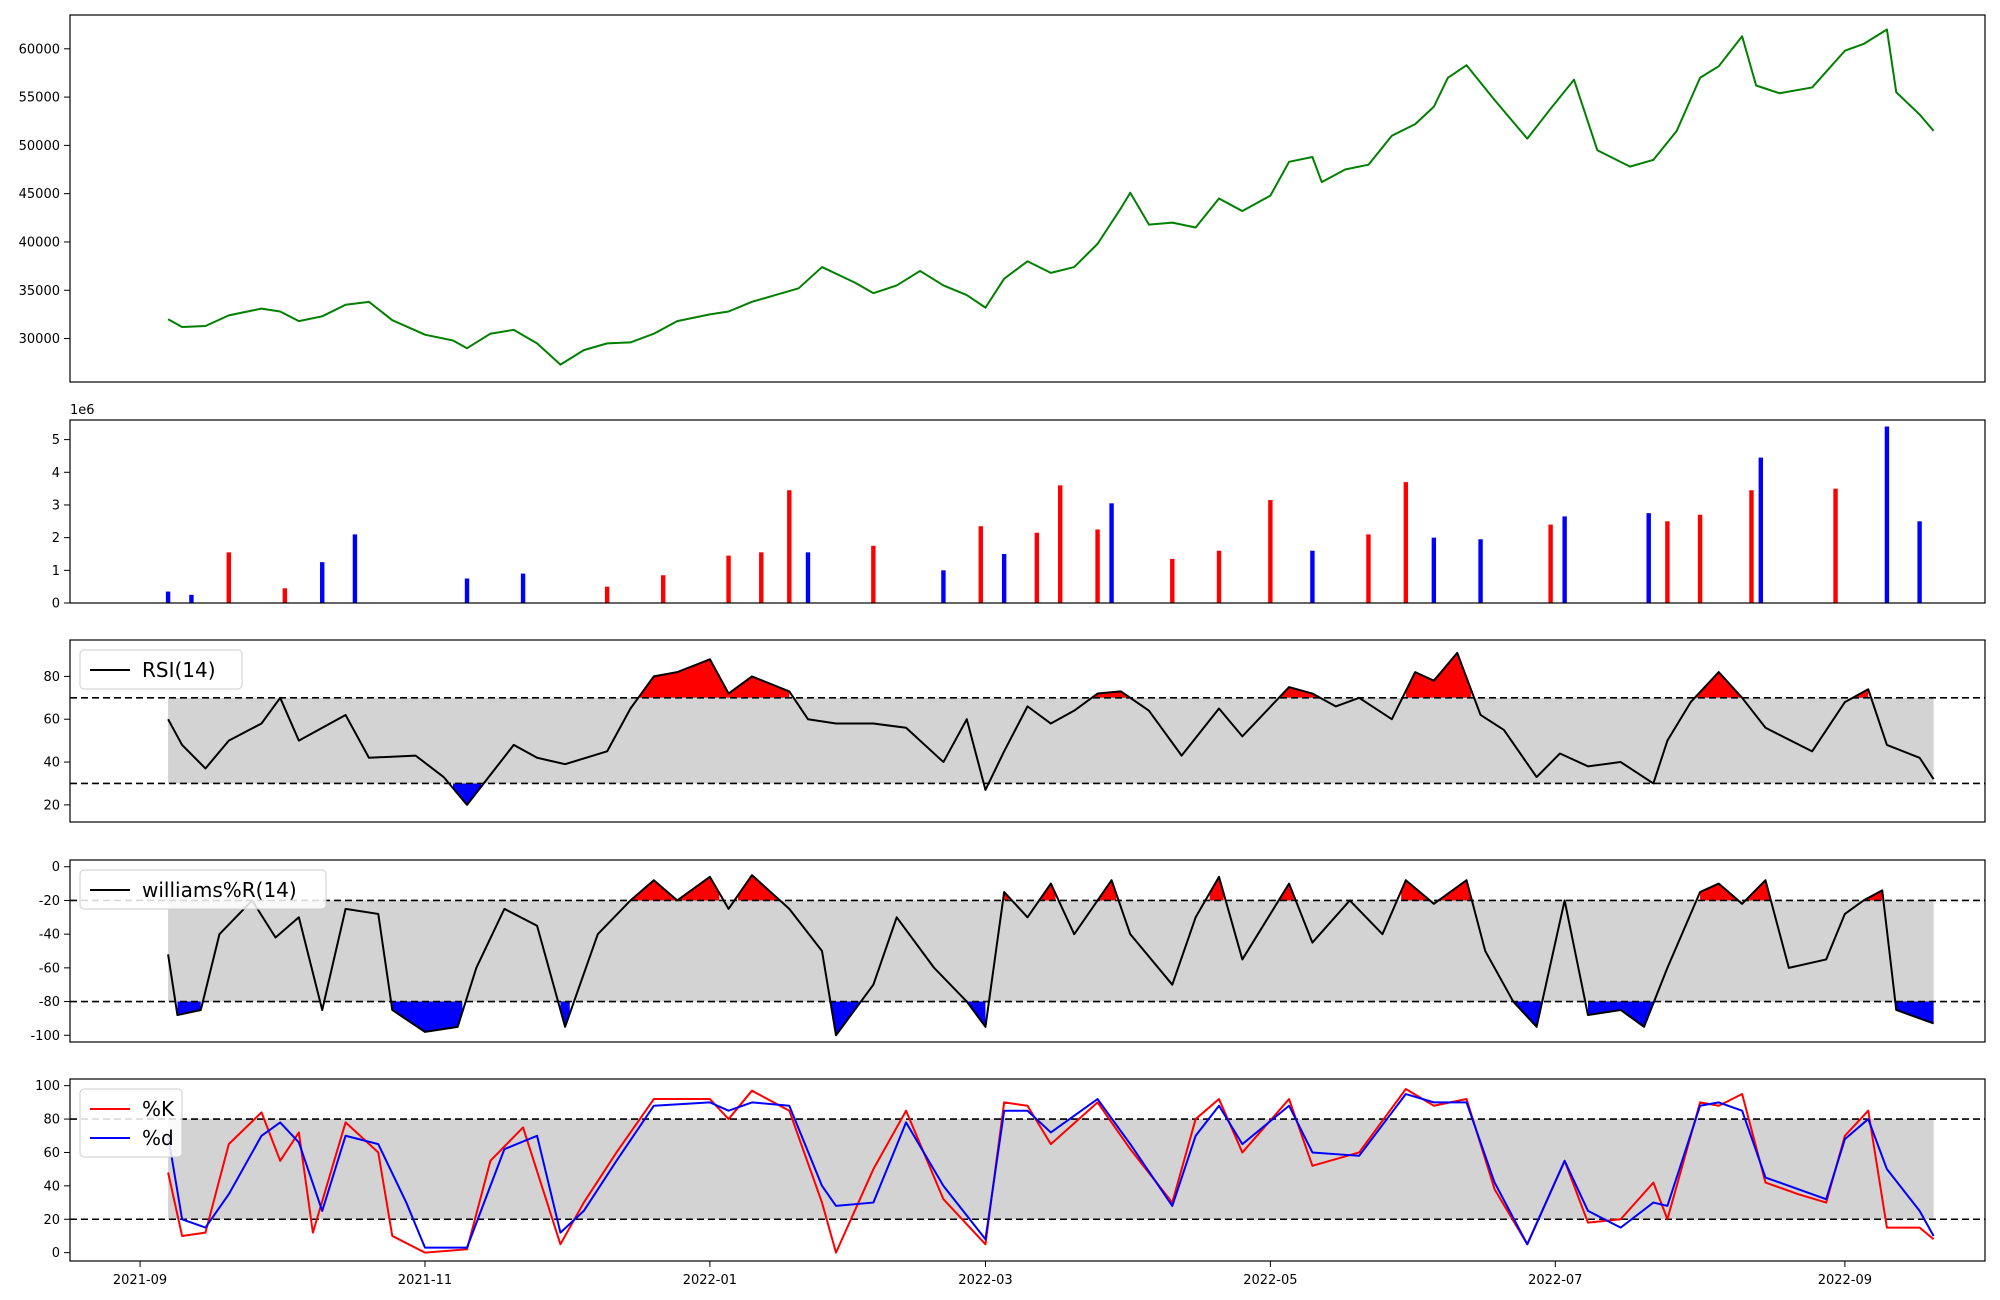 This screenshot has width=2000, height=1300. I want to click on y-tick-label: 55000, so click(39, 98).